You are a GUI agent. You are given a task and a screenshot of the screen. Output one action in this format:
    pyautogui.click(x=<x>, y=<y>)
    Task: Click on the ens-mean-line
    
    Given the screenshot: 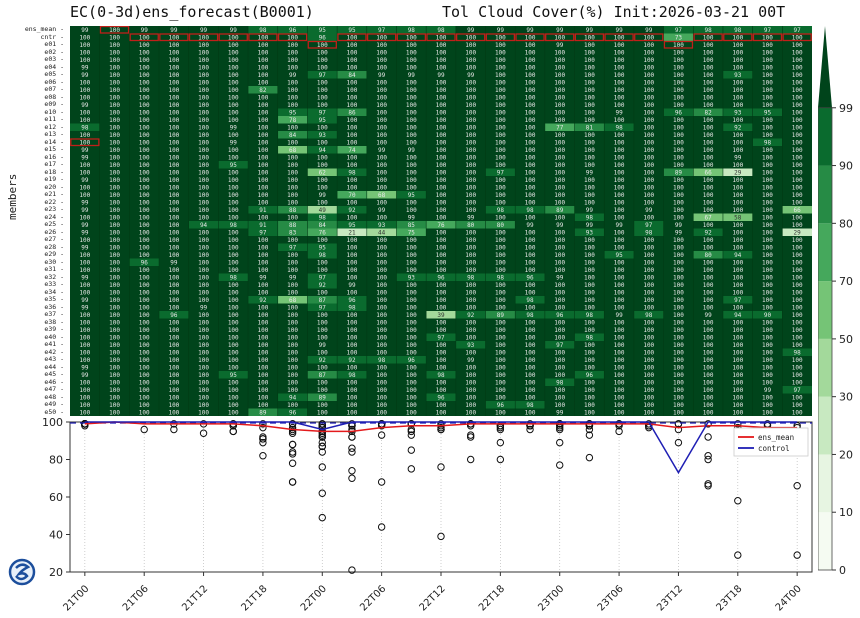 What is the action you would take?
    pyautogui.click(x=441, y=427)
    